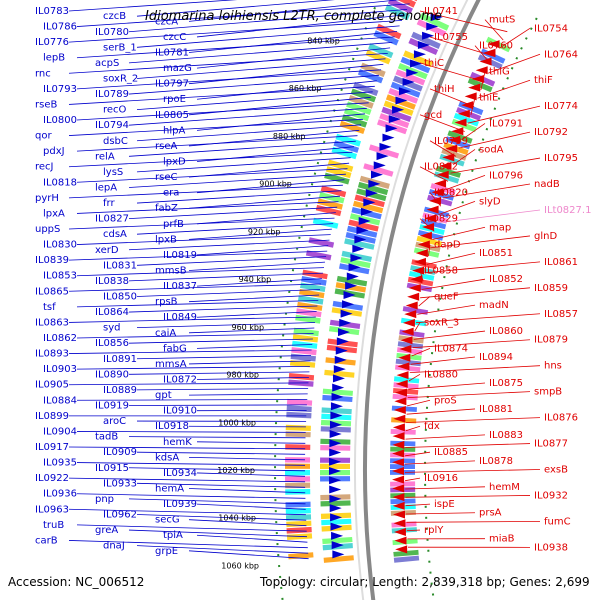 This screenshot has height=600, width=600. I want to click on gene-label: qor, so click(43, 136).